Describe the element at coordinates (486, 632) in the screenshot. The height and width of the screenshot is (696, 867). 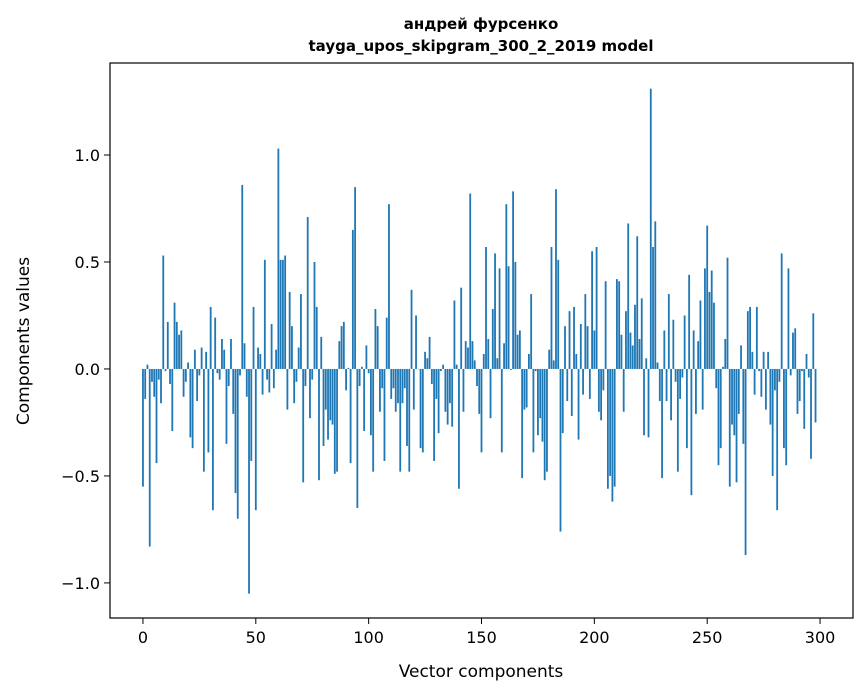
I see `x-axis-ticks: 0 50 100 150 200 250 300` at that location.